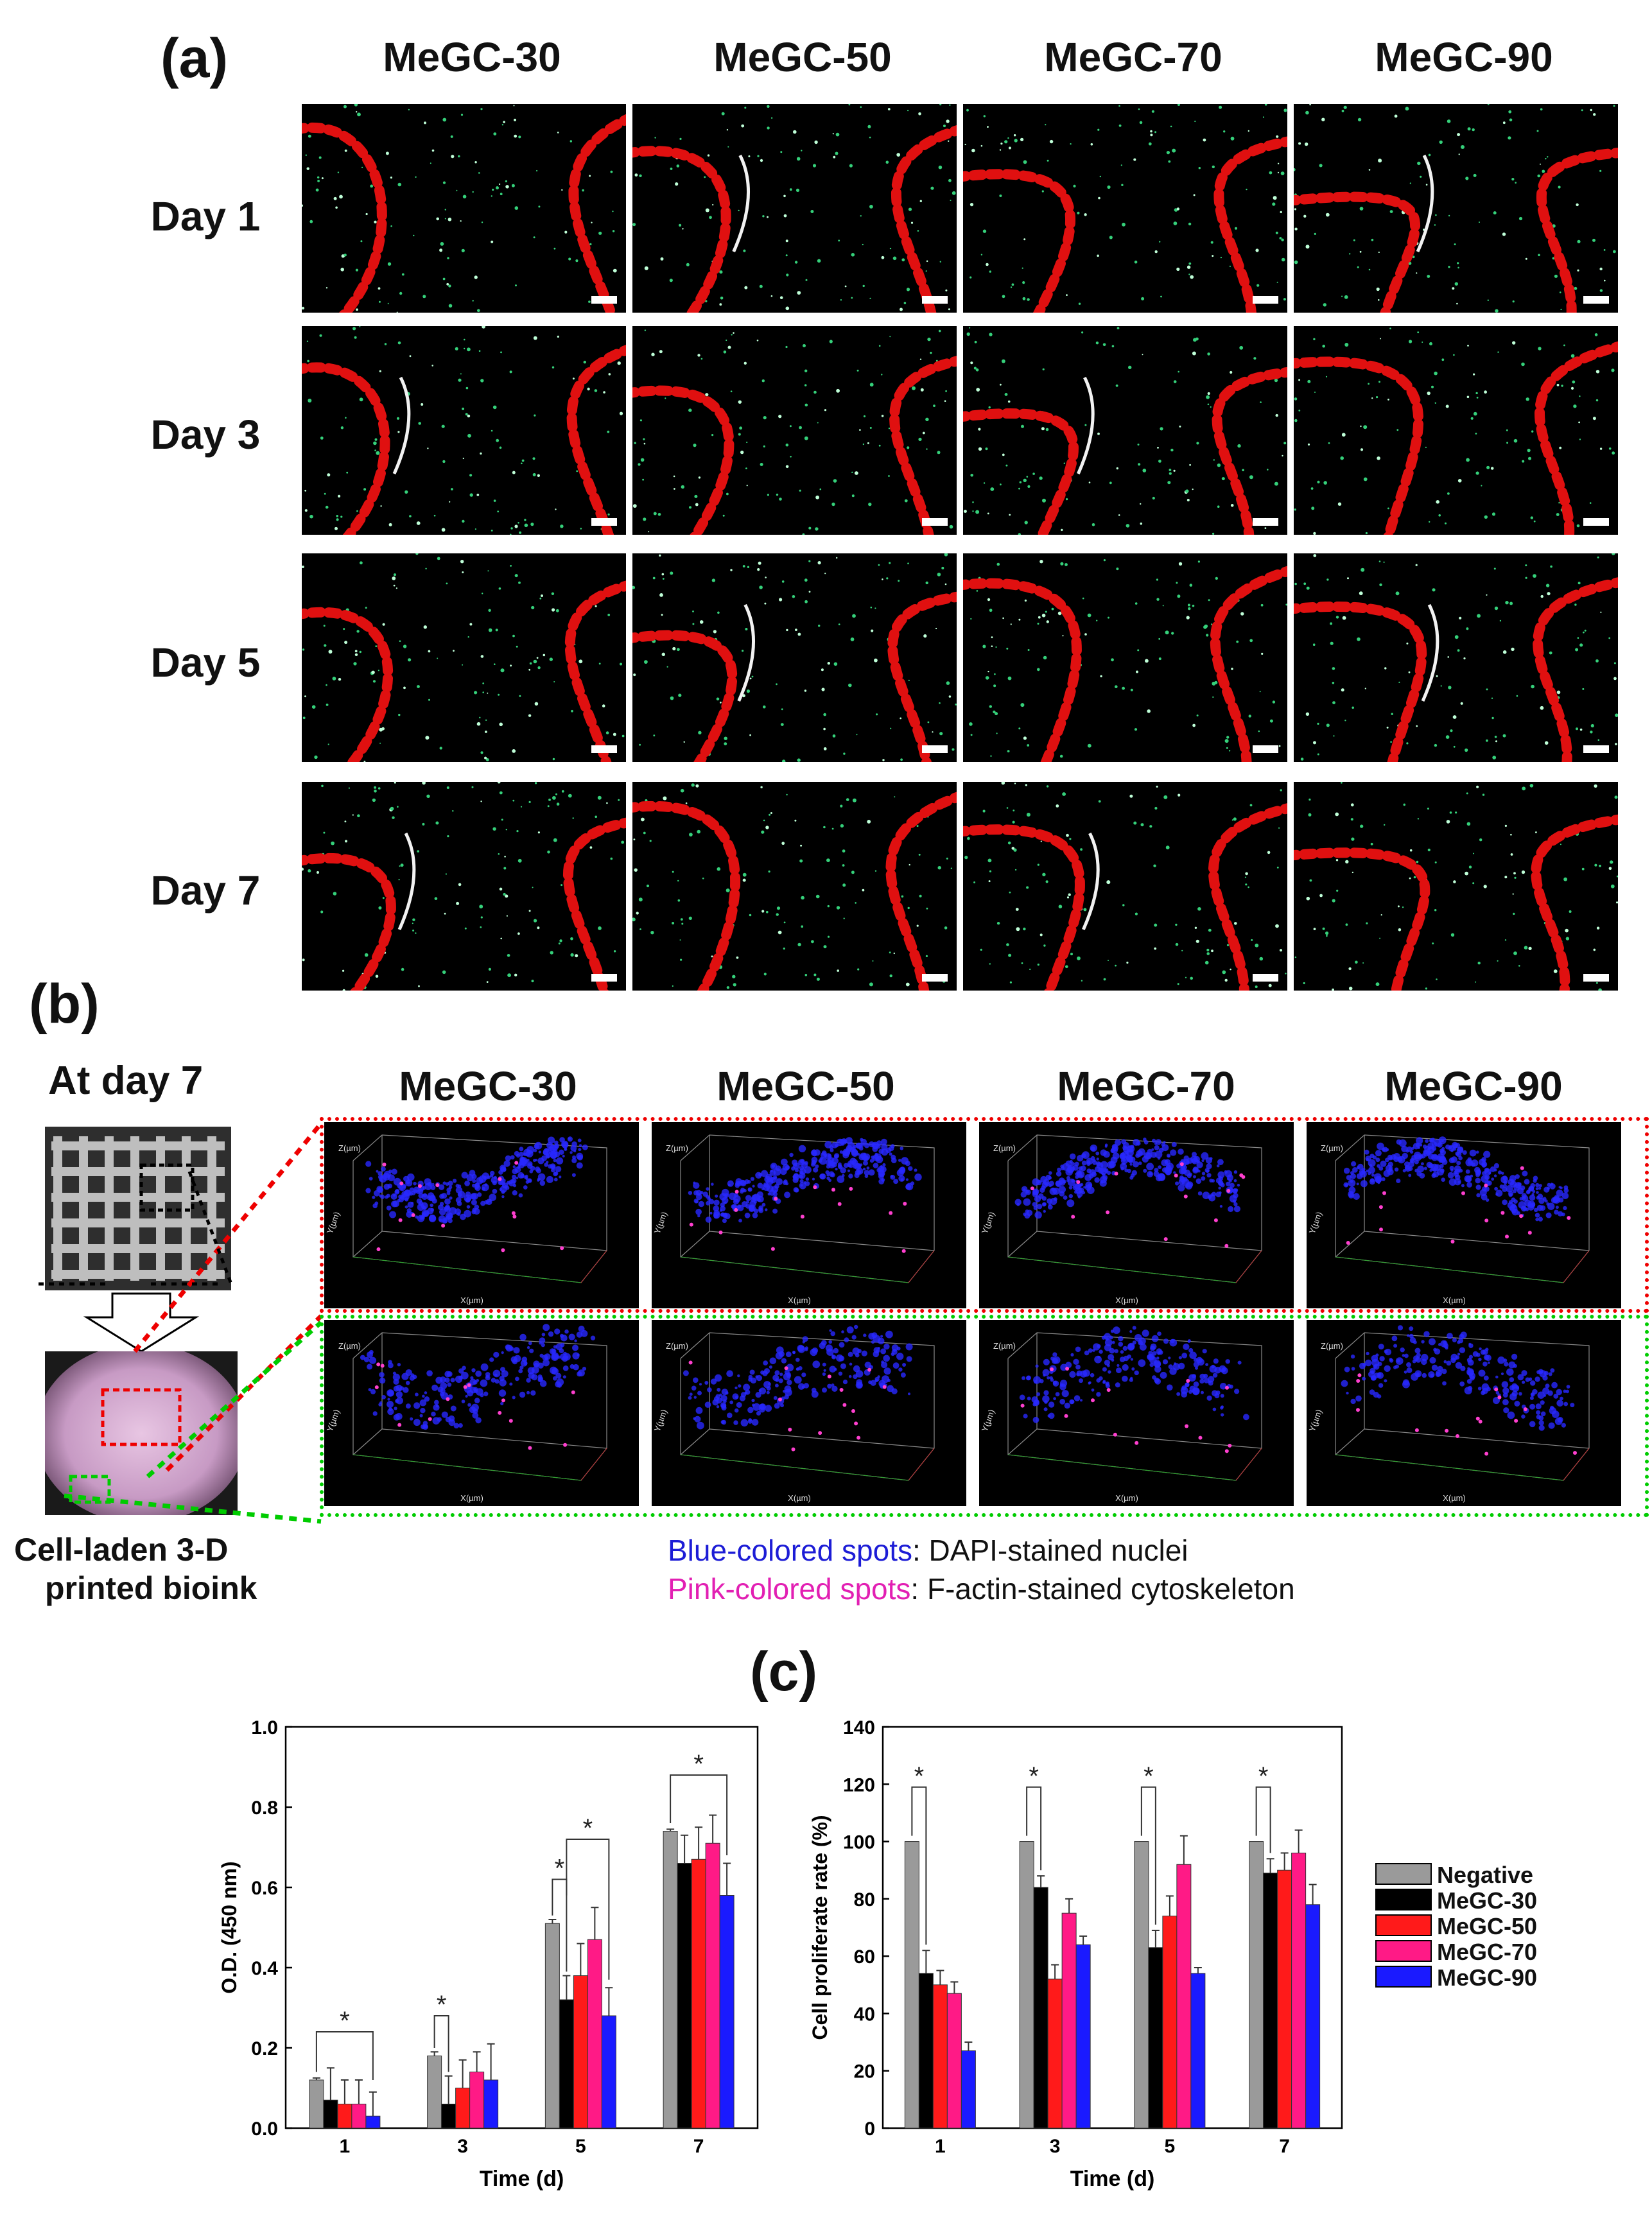 This screenshot has height=2218, width=1652. Describe the element at coordinates (1456, 657) in the screenshot. I see `micrograph-image` at that location.